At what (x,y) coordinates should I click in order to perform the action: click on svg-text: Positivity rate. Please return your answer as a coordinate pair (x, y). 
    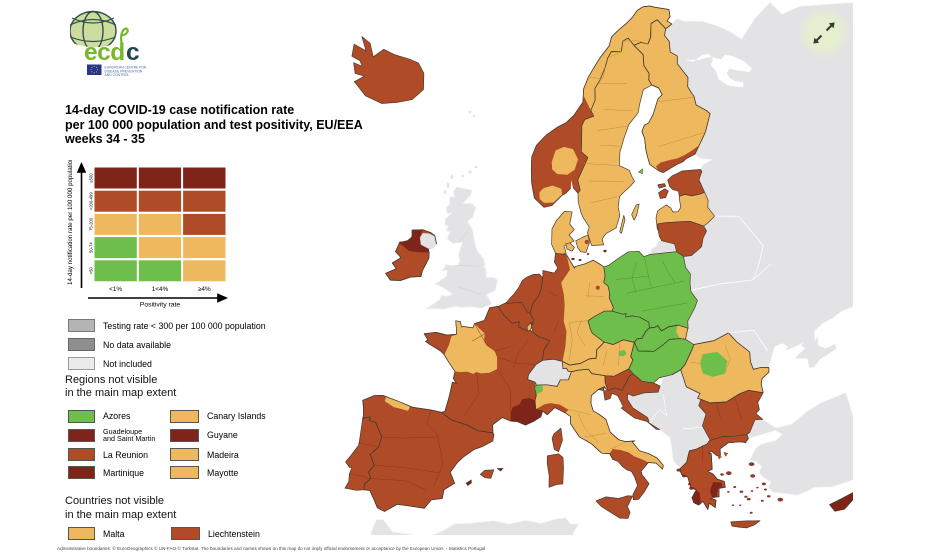
    Looking at the image, I should click on (160, 305).